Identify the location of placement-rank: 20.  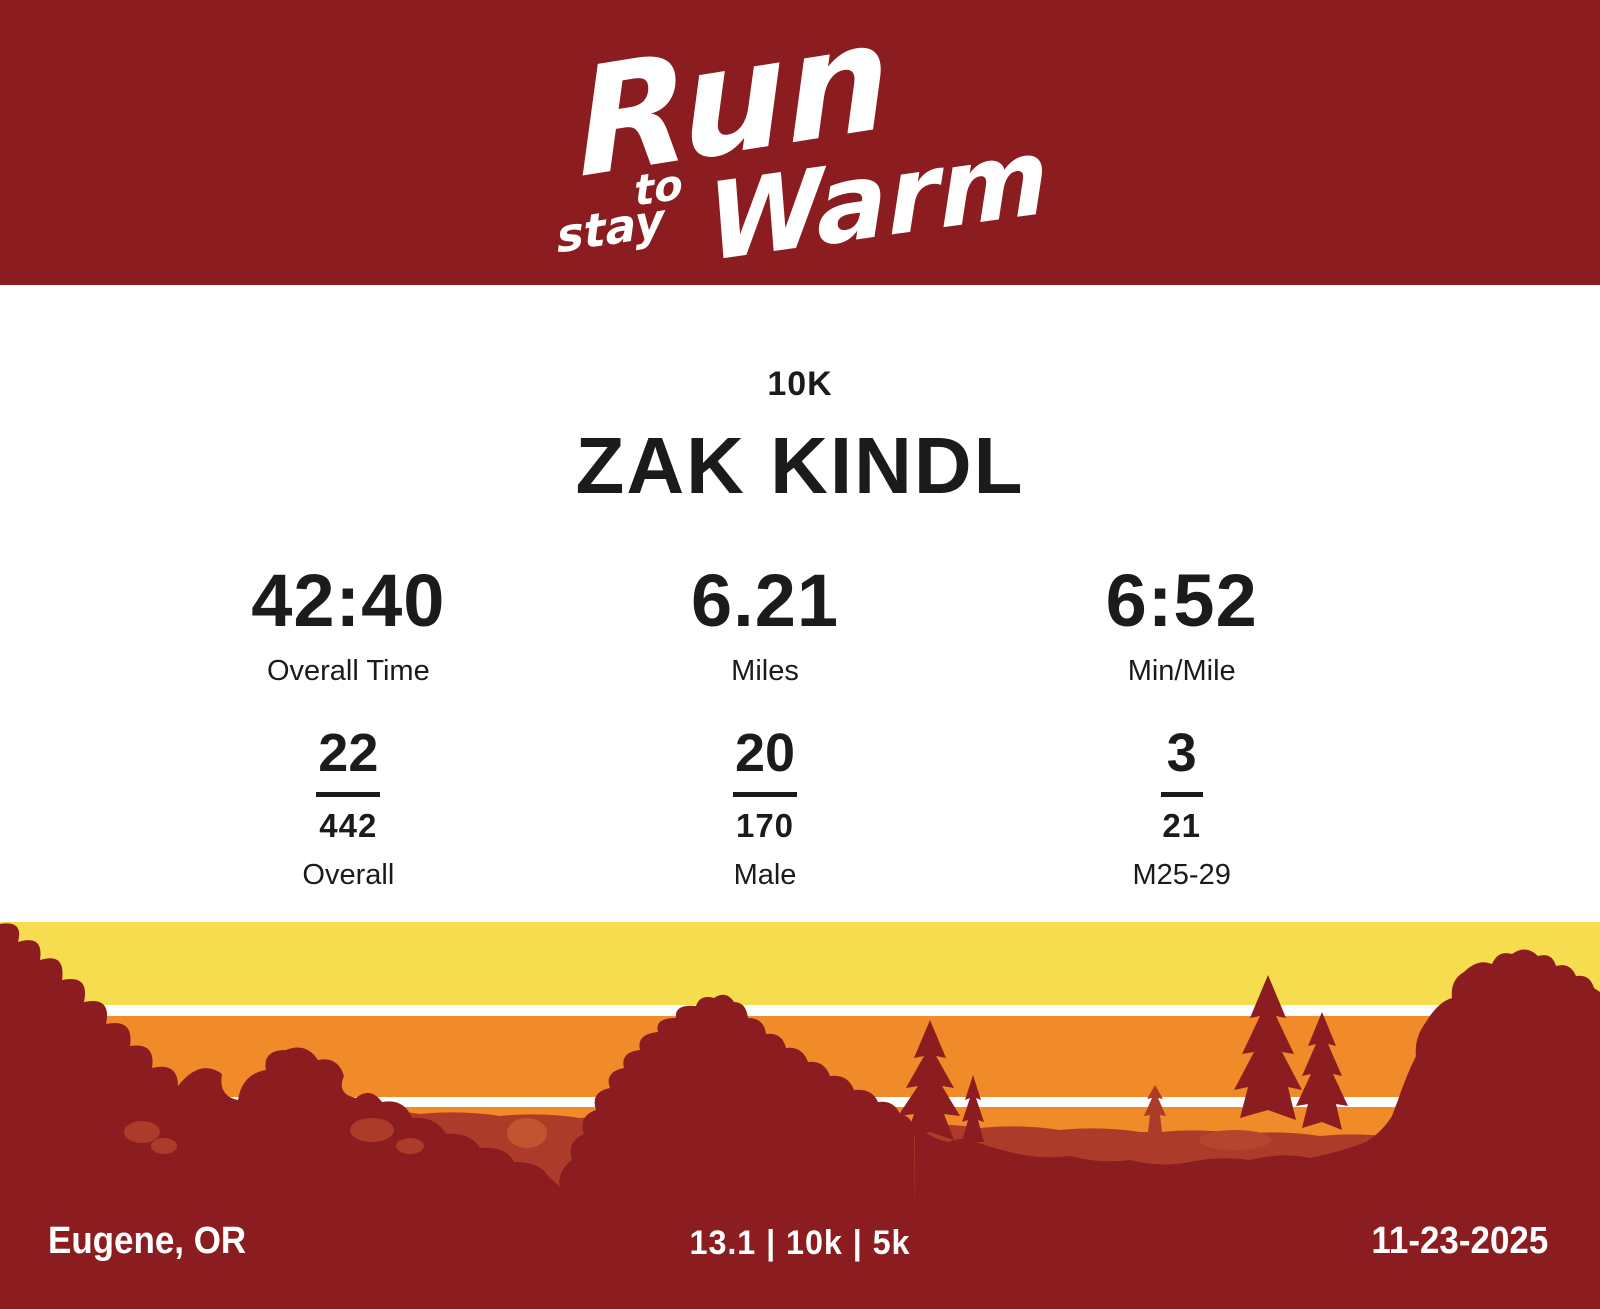
(765, 753).